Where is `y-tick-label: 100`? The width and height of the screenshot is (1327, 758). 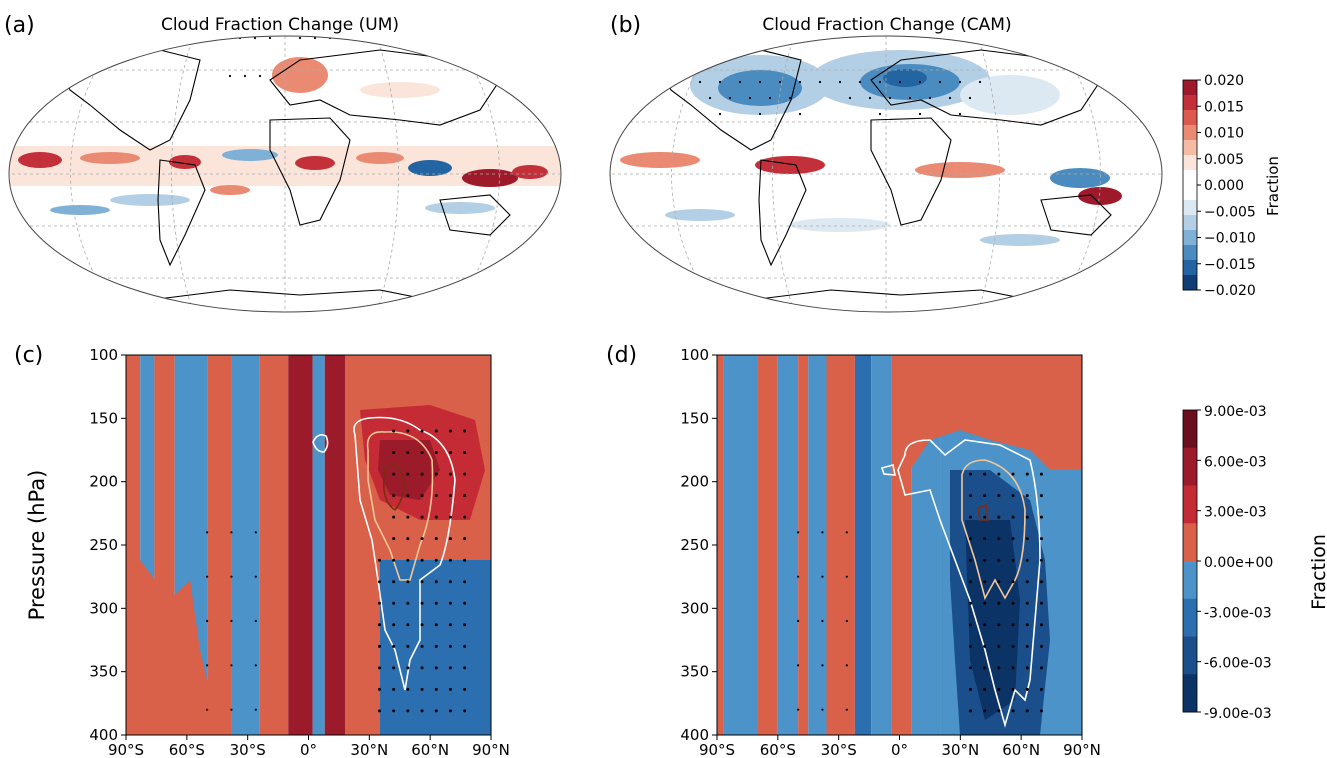
y-tick-label: 100 is located at coordinates (694, 355).